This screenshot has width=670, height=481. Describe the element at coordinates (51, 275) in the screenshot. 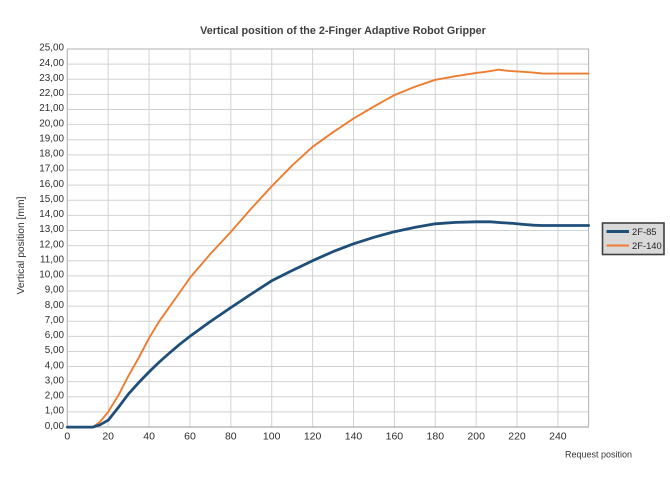

I see `svg-text: 10,00` at that location.